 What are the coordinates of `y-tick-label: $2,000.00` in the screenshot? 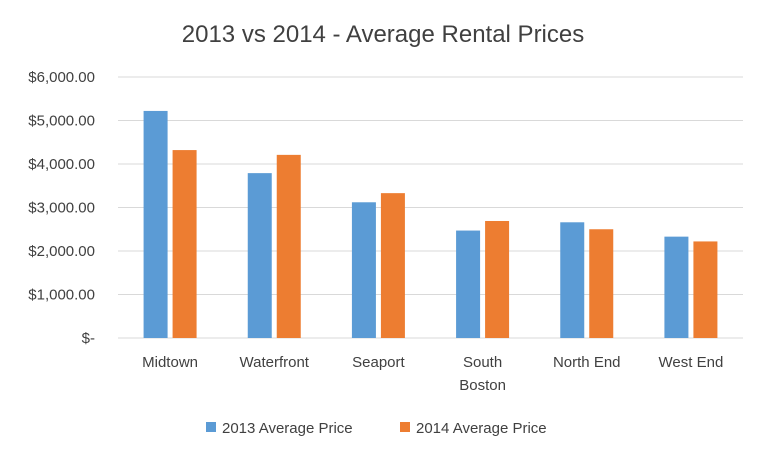 It's located at (61, 251).